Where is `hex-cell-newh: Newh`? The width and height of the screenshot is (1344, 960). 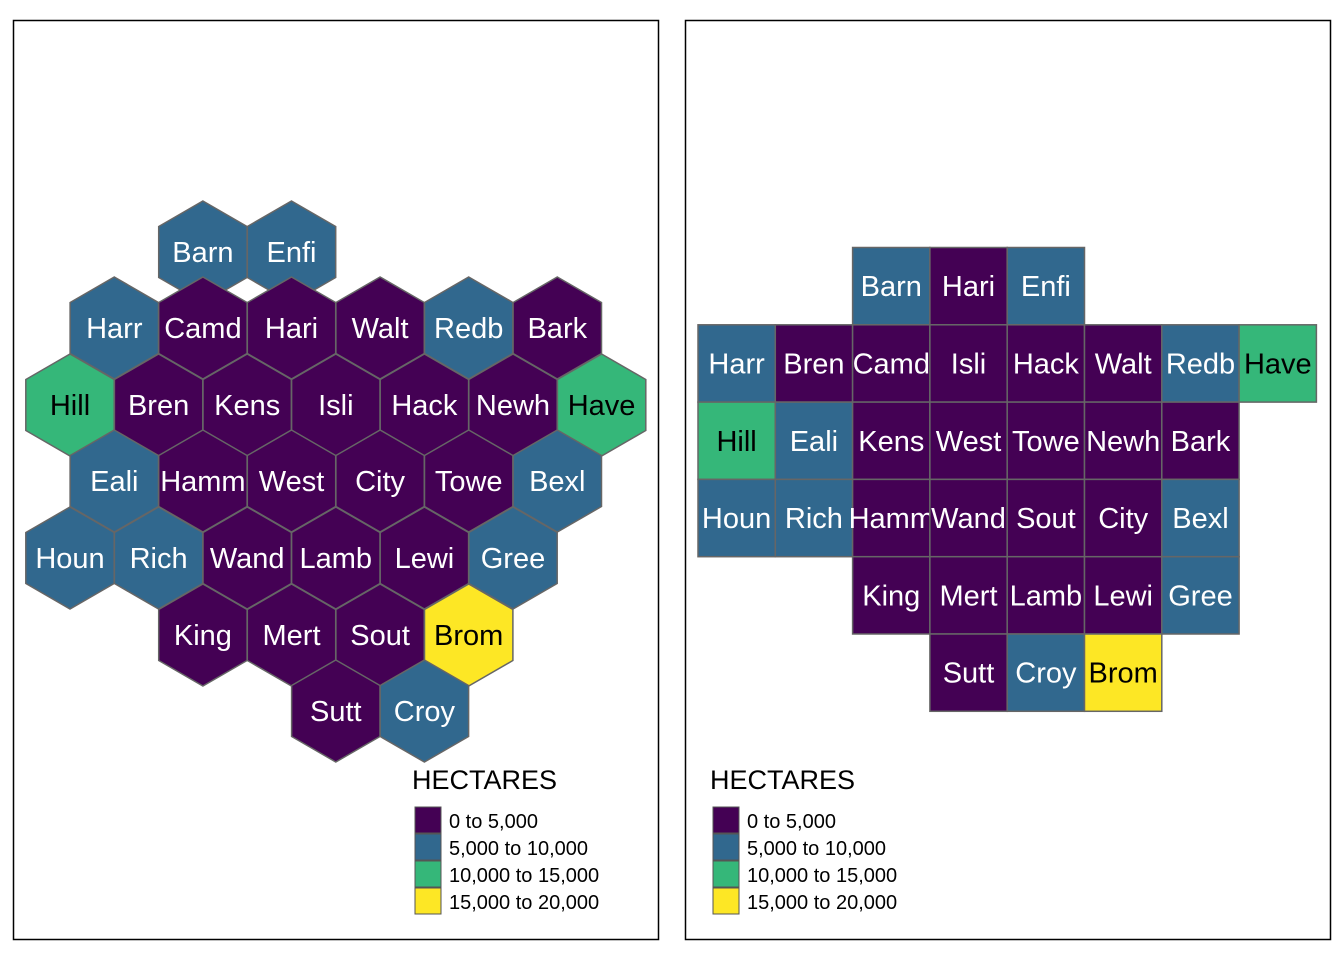
hex-cell-newh: Newh is located at coordinates (513, 405).